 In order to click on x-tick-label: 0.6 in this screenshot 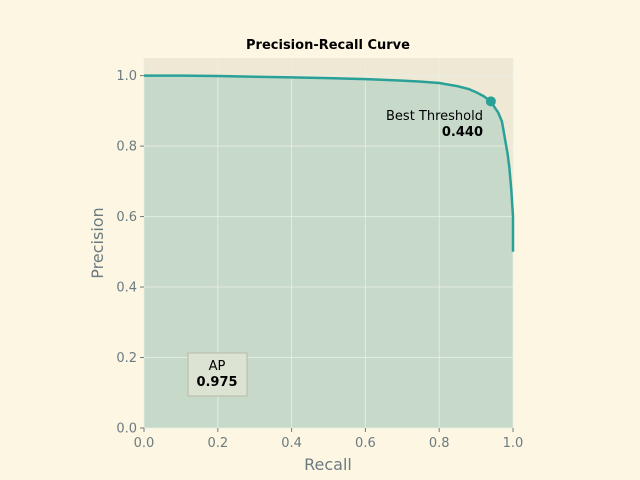, I will do `click(365, 443)`.